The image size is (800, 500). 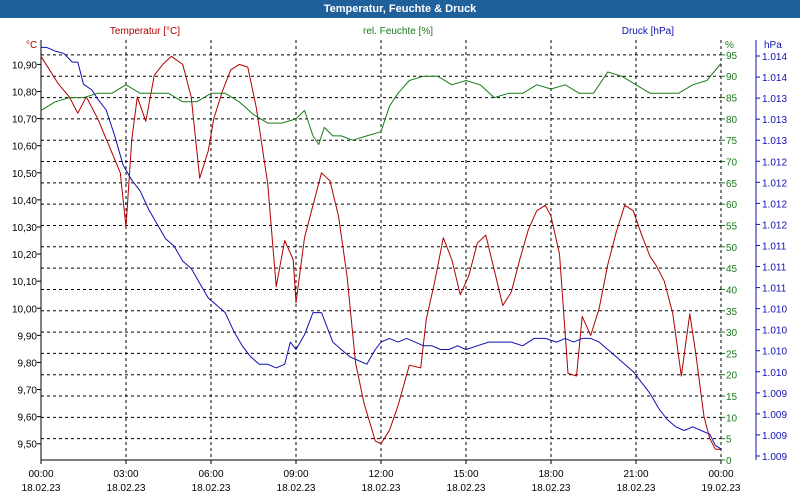 What do you see at coordinates (210, 474) in the screenshot?
I see `x-tick-label-time: 06:00` at bounding box center [210, 474].